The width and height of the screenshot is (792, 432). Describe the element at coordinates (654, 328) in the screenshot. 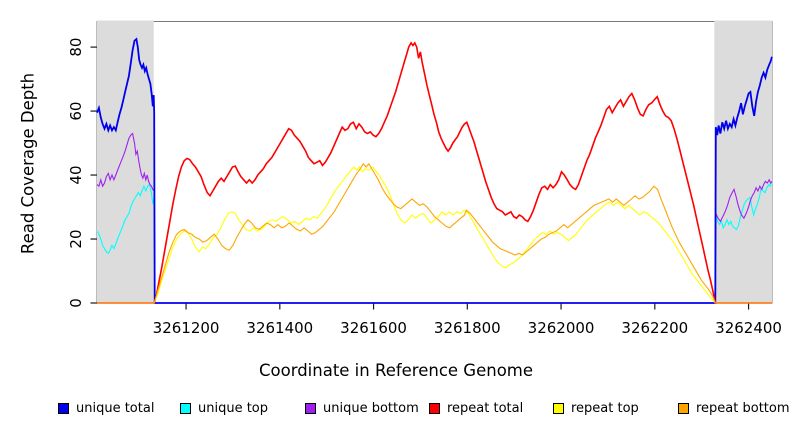

I see `x-tick-label: 3262200` at that location.